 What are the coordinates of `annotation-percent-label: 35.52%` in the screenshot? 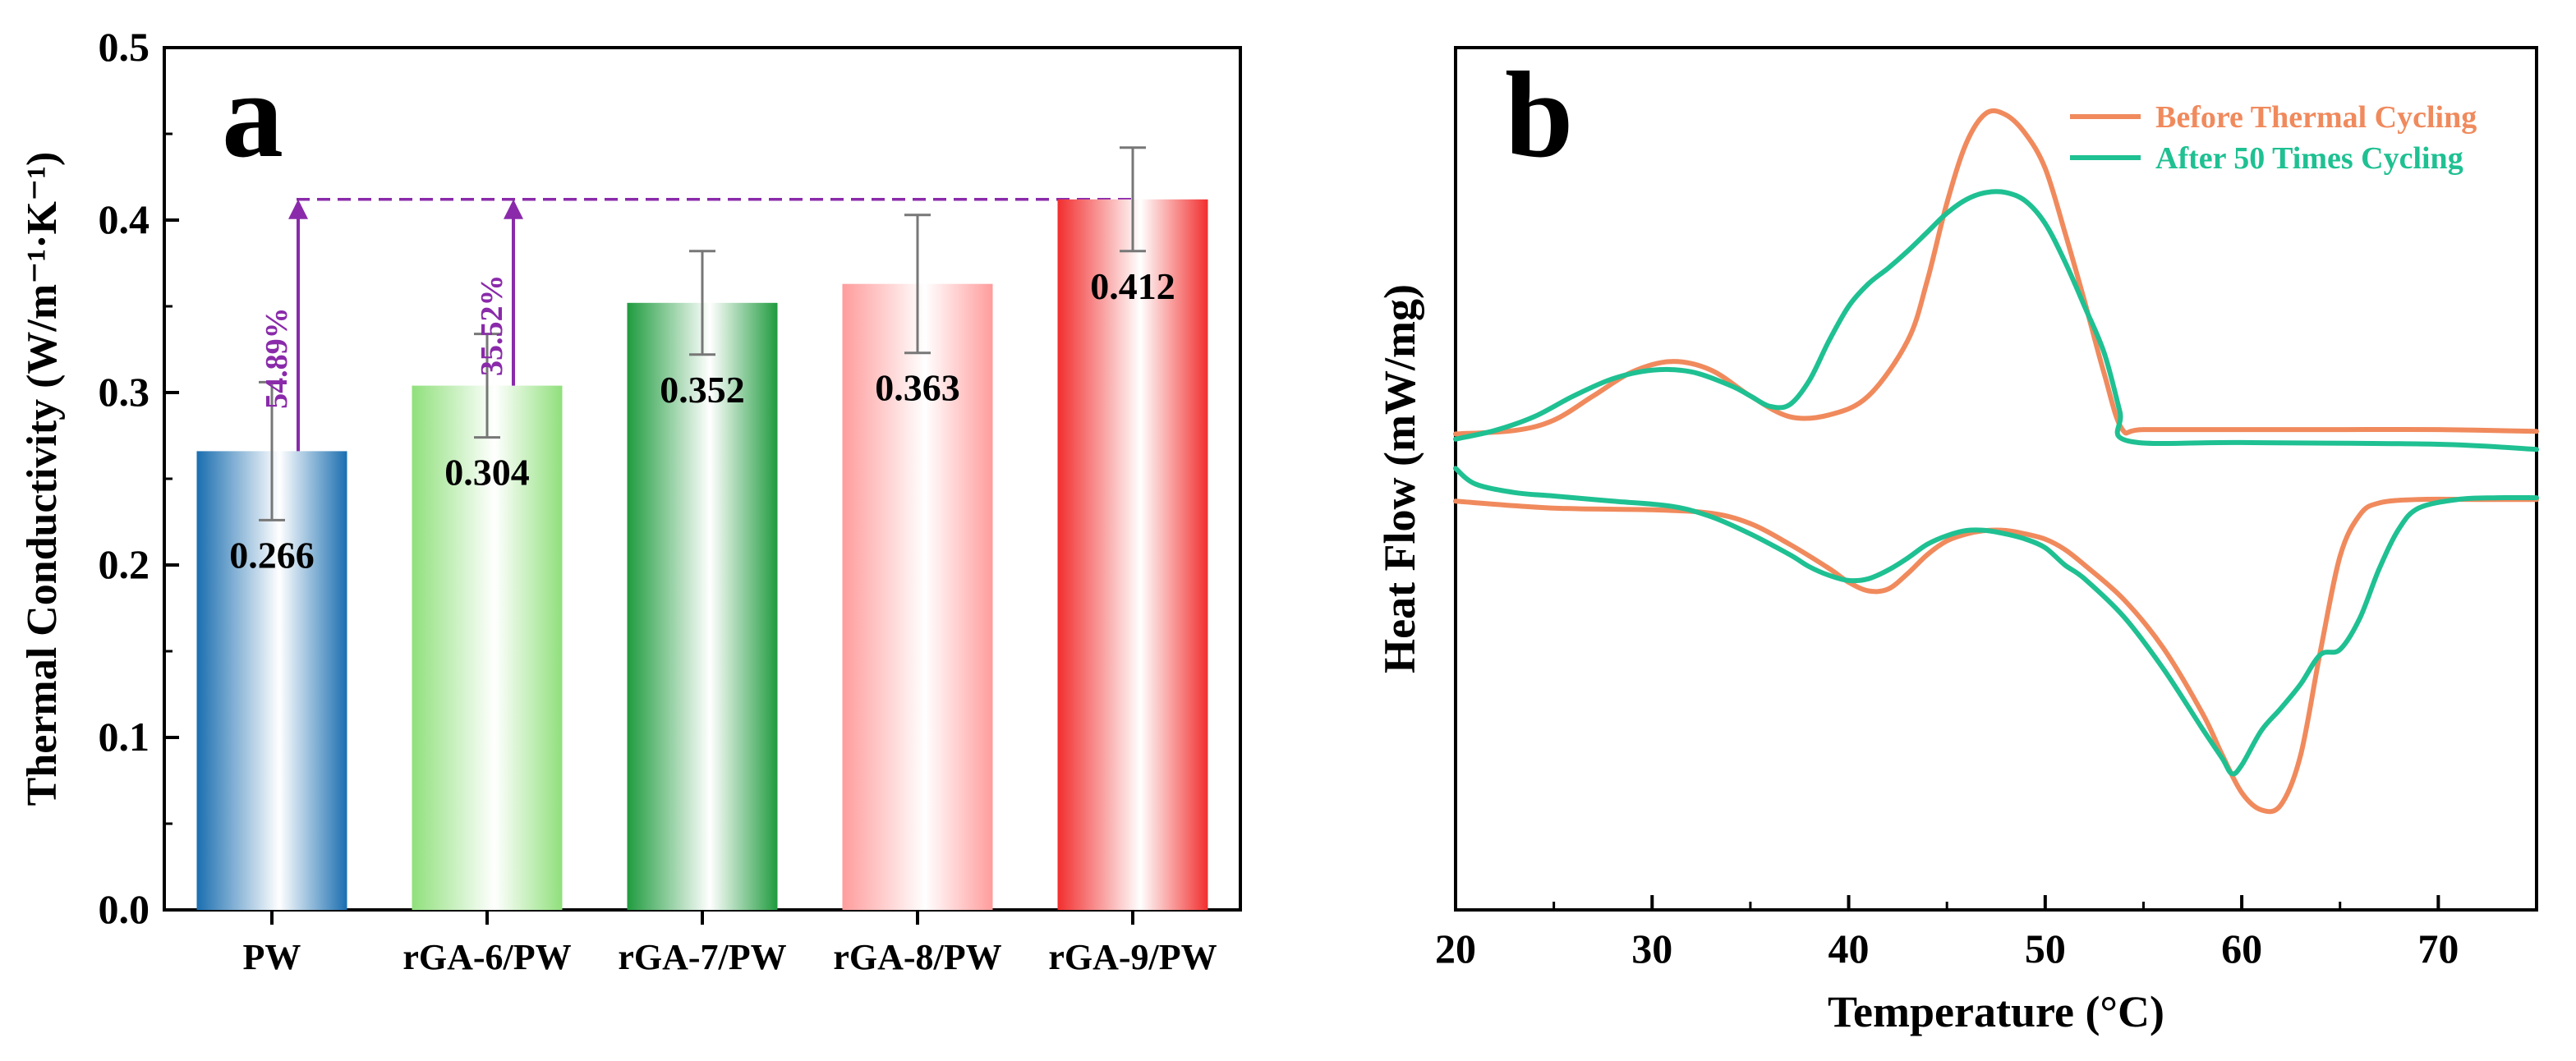 It's located at (492, 325).